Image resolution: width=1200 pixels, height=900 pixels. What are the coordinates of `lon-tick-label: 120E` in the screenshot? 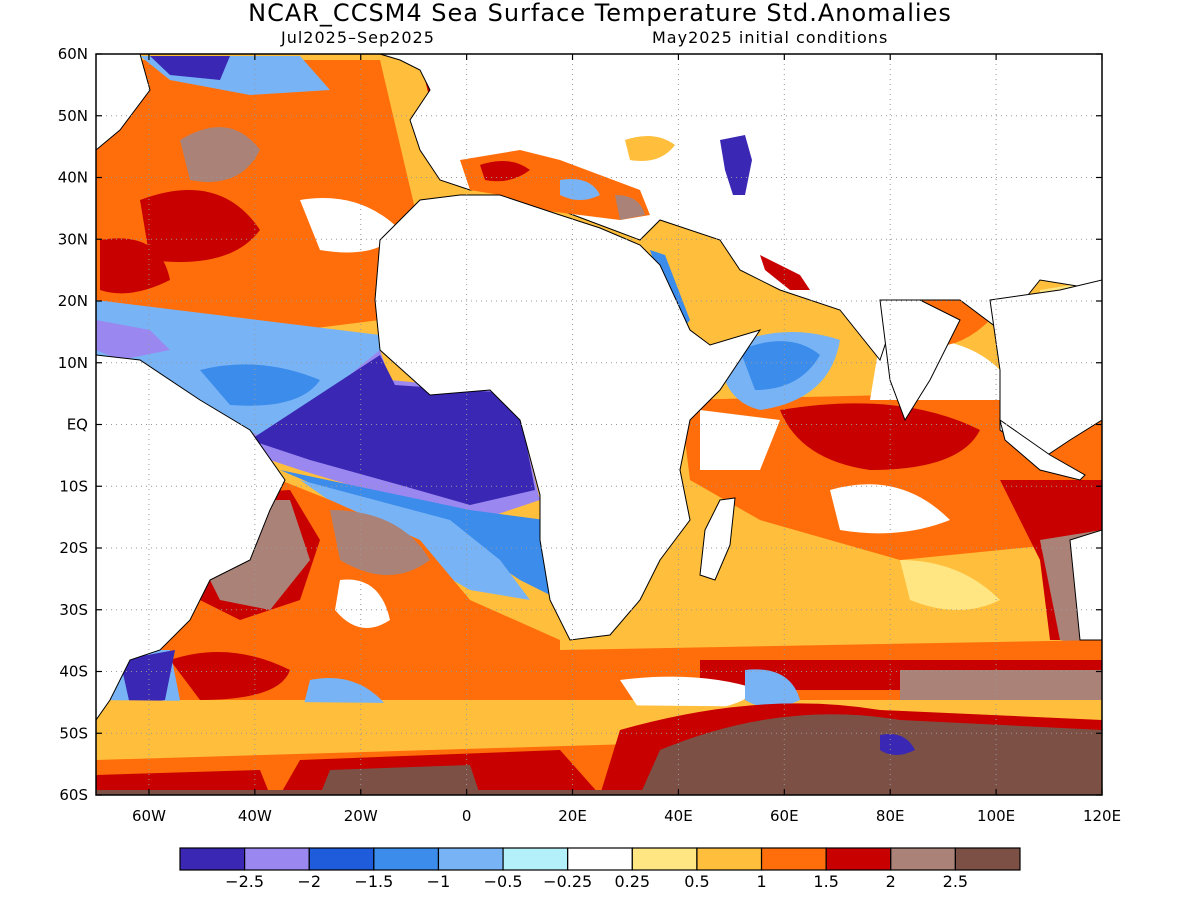 It's located at (1102, 816).